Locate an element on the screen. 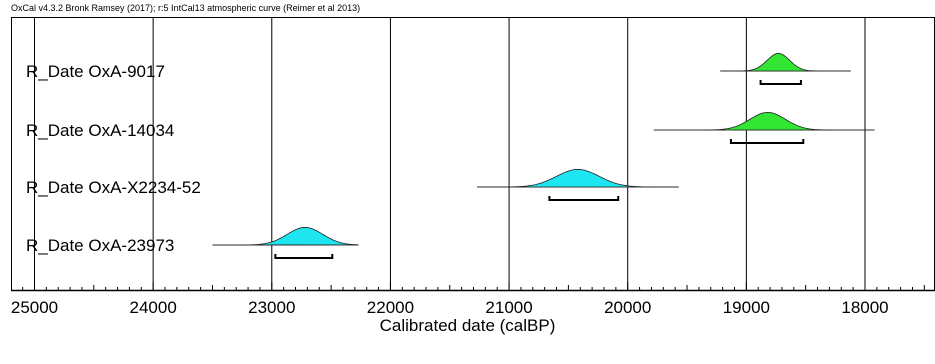  tick-label-21000: 21000 is located at coordinates (508, 307).